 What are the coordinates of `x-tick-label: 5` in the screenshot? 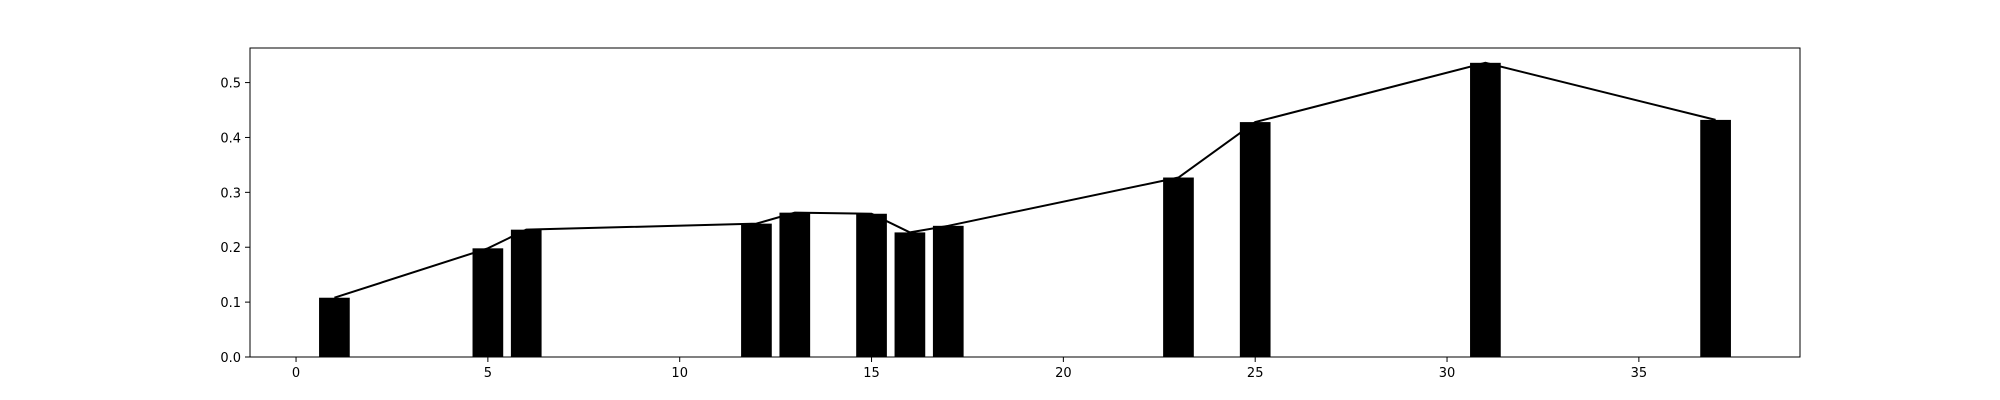 It's located at (488, 373).